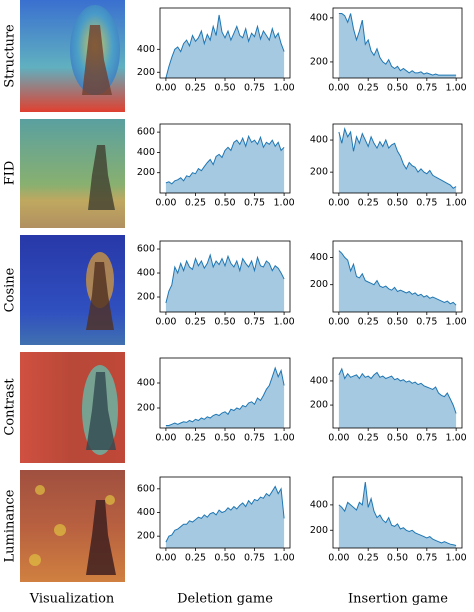 The width and height of the screenshot is (474, 612). I want to click on column-label: Visualization, so click(72, 599).